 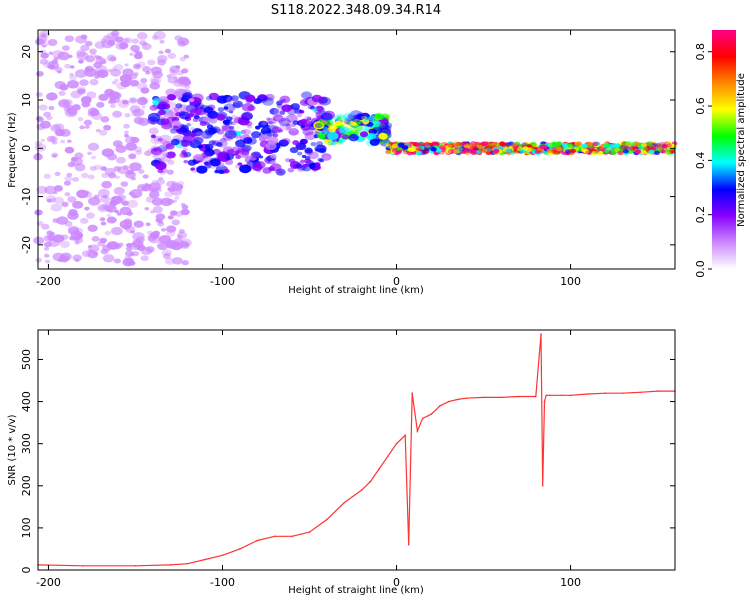 What do you see at coordinates (700, 161) in the screenshot?
I see `colorbar-tick-label: 0.4` at bounding box center [700, 161].